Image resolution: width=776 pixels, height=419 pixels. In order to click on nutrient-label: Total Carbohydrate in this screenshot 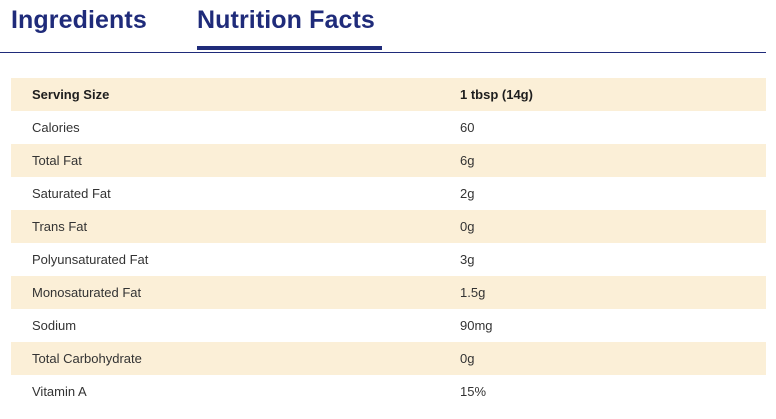, I will do `click(87, 358)`.